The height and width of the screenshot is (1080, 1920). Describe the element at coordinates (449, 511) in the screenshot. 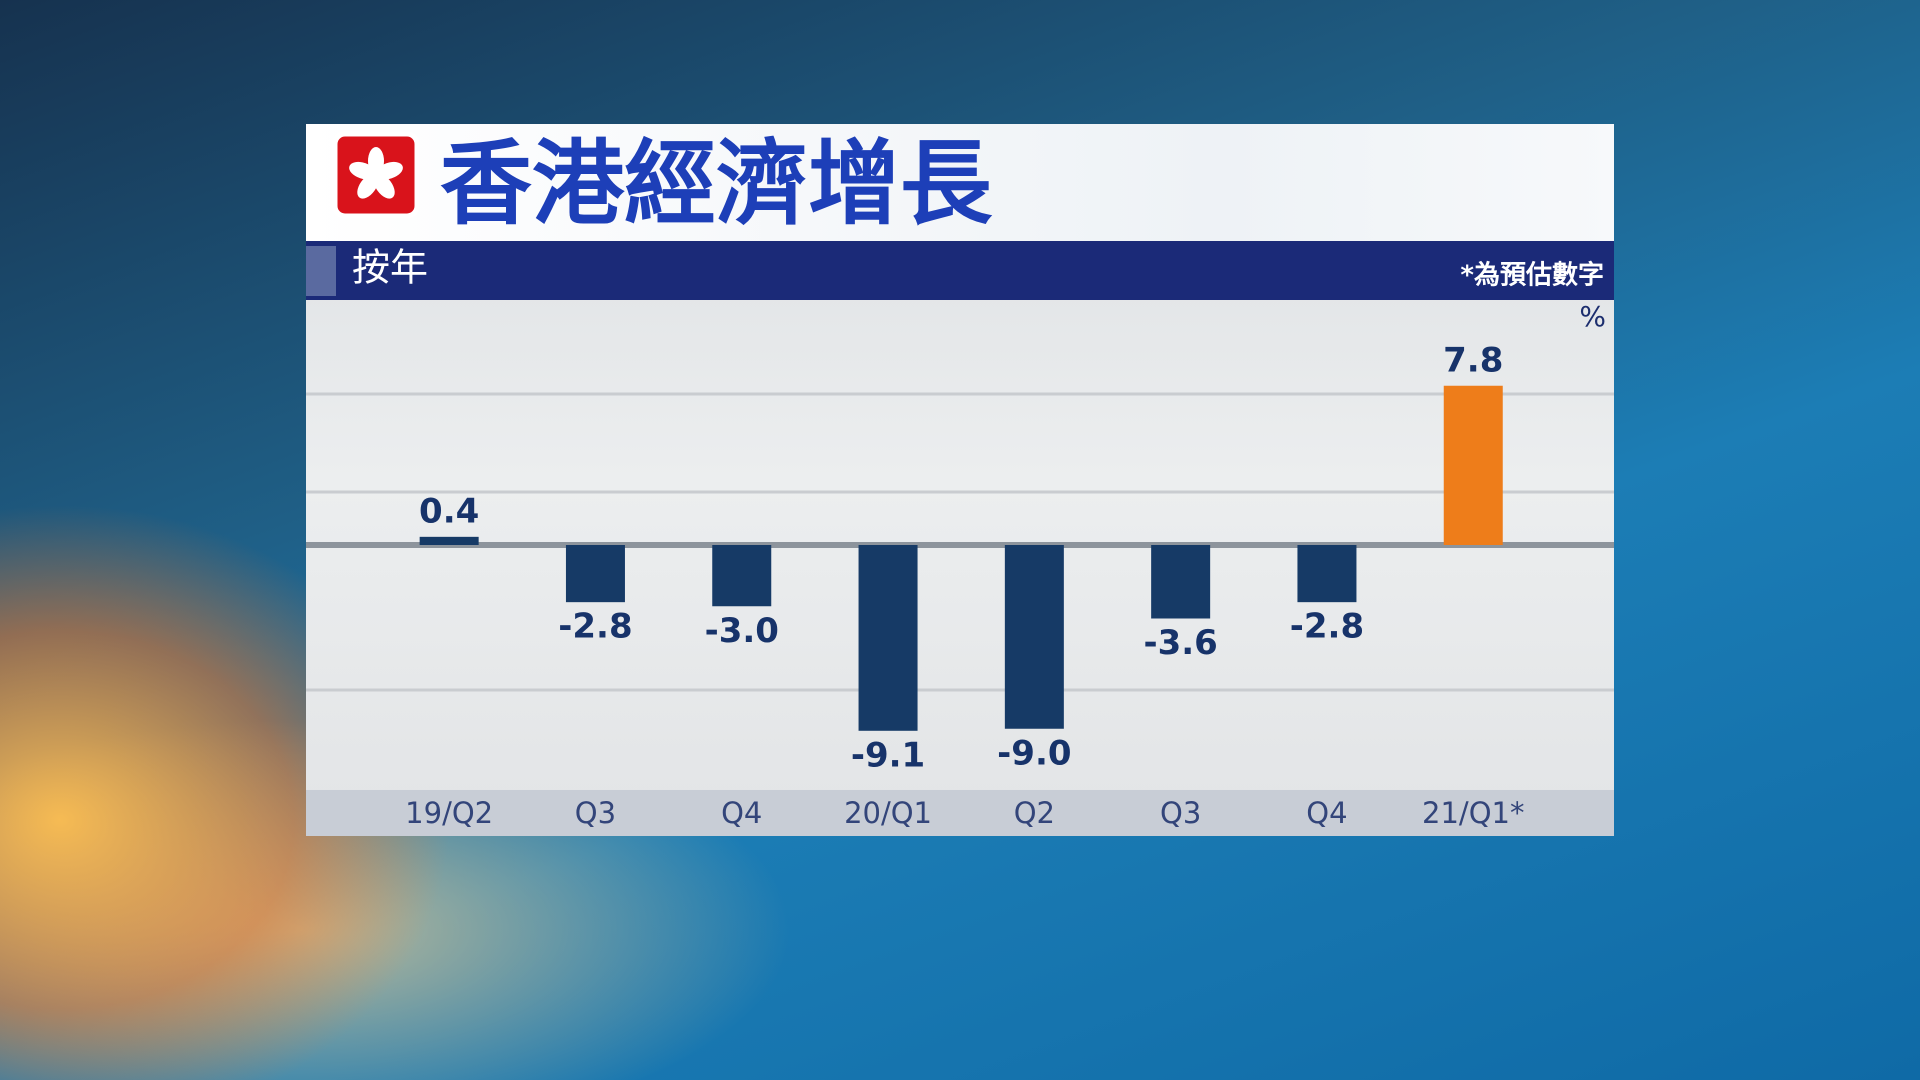

I see `value-label: 0.4` at that location.